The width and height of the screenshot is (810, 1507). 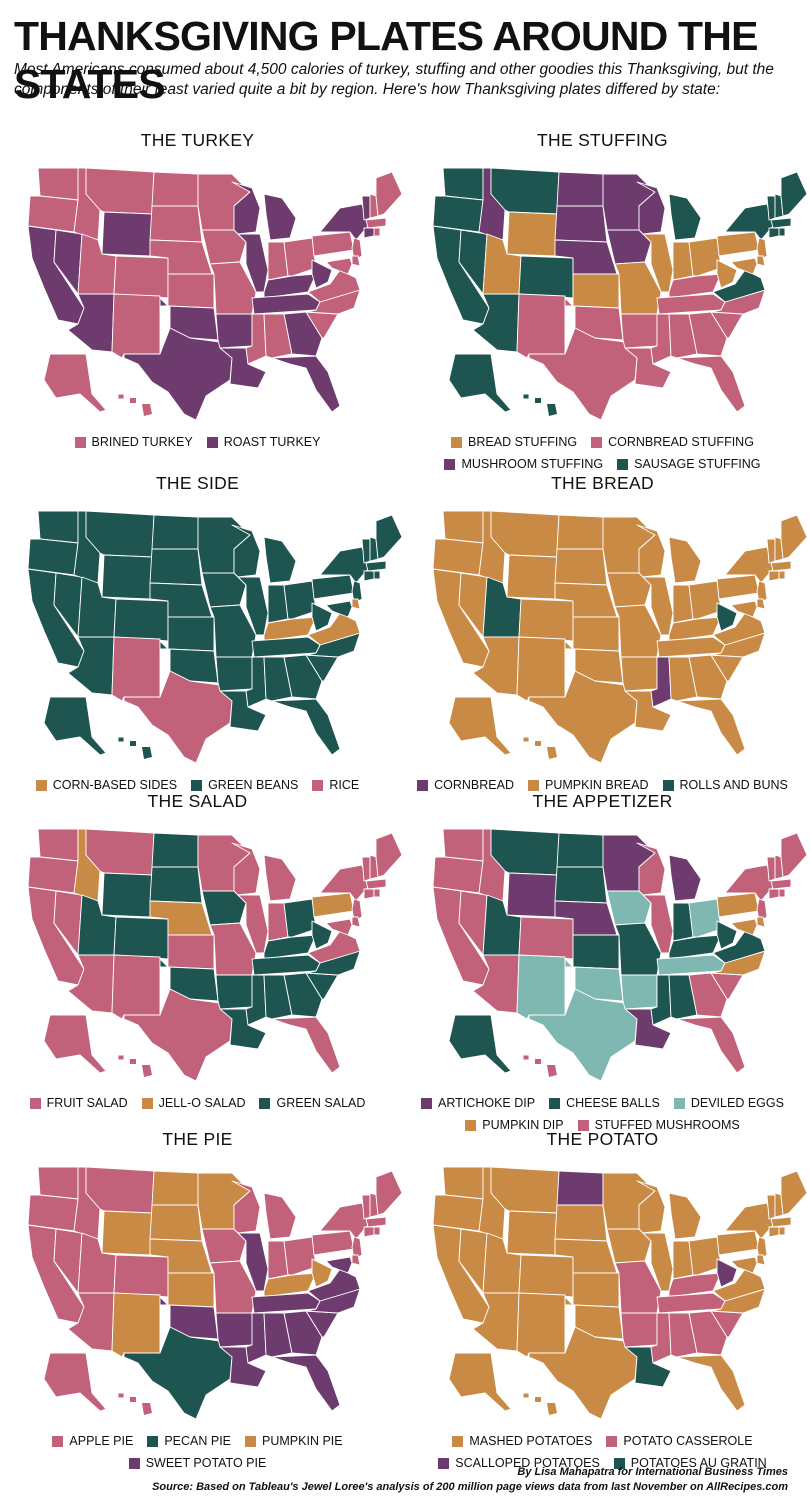 I want to click on legend-item: BREAD STUFFING, so click(x=514, y=442).